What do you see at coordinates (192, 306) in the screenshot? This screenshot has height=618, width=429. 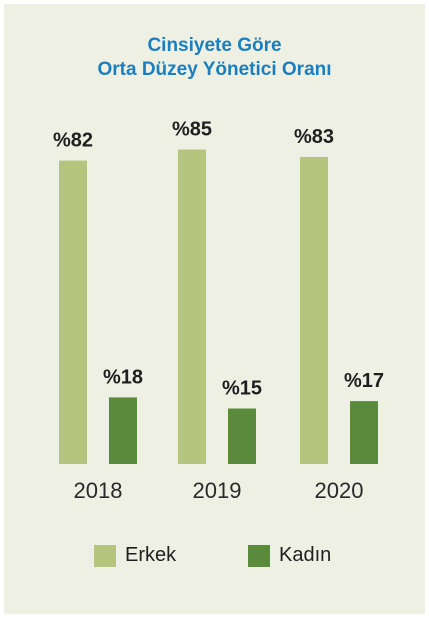 I see `bar-erkek-2019` at bounding box center [192, 306].